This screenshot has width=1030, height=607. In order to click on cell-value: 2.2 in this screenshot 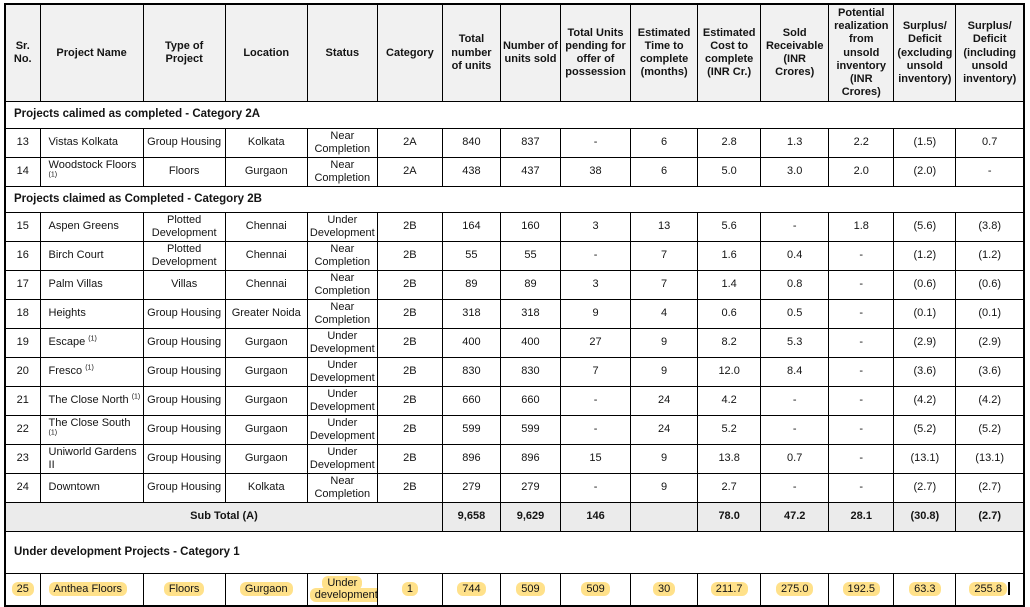, I will do `click(861, 142)`.